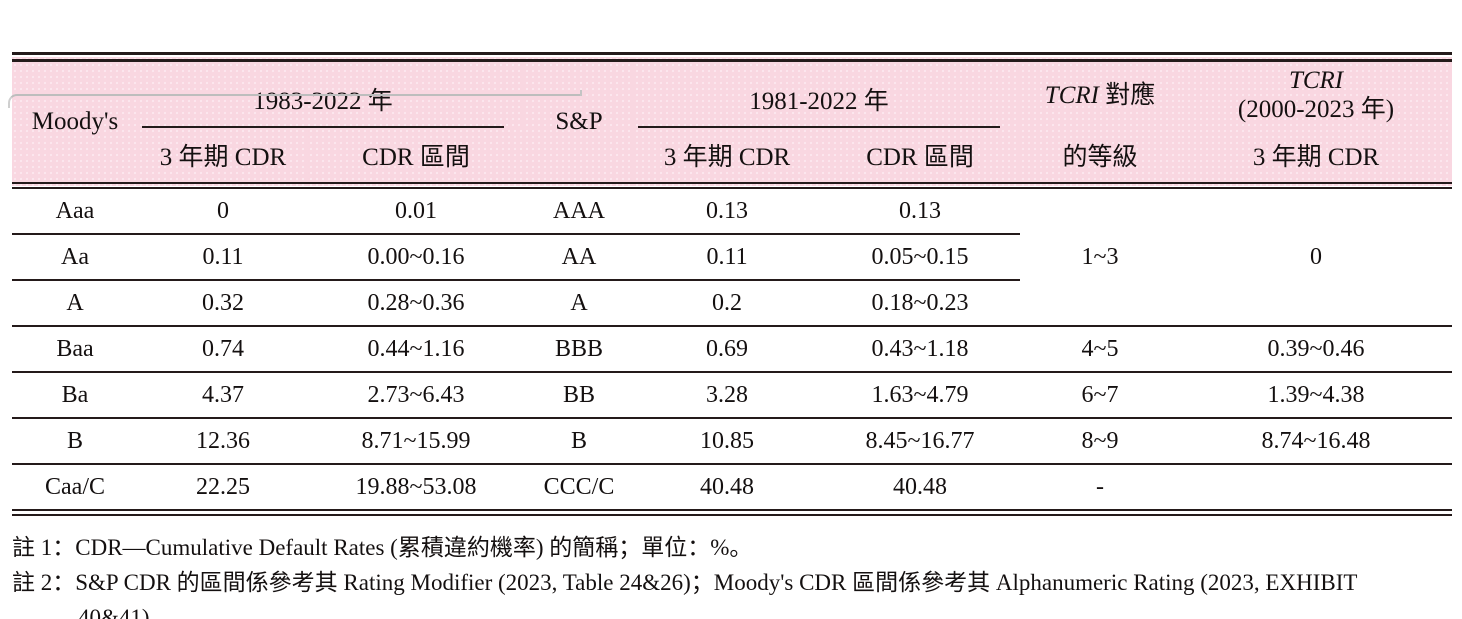  Describe the element at coordinates (920, 490) in the screenshot. I see `sp-range-cell: 40.48` at that location.